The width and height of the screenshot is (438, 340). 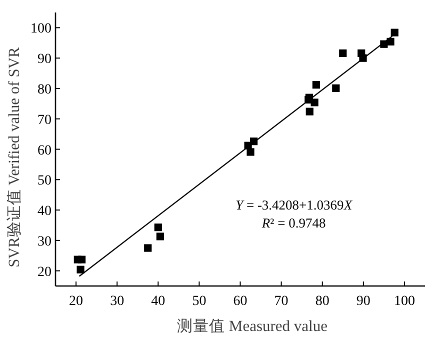 What do you see at coordinates (294, 204) in the screenshot?
I see `annotation: Y = -3.4208+1.0369X` at bounding box center [294, 204].